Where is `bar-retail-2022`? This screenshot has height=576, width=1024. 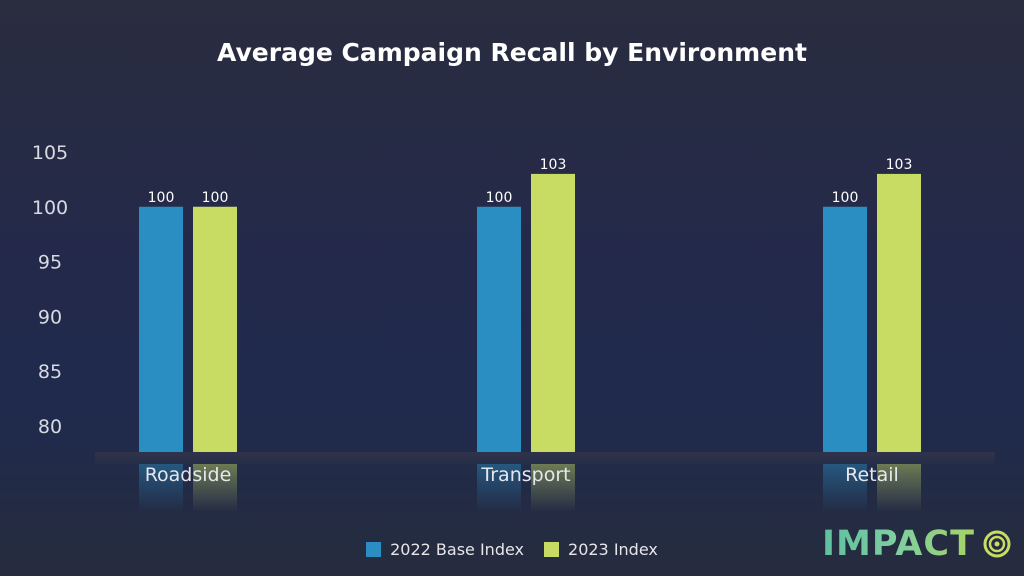
bar-retail-2022 is located at coordinates (845, 329).